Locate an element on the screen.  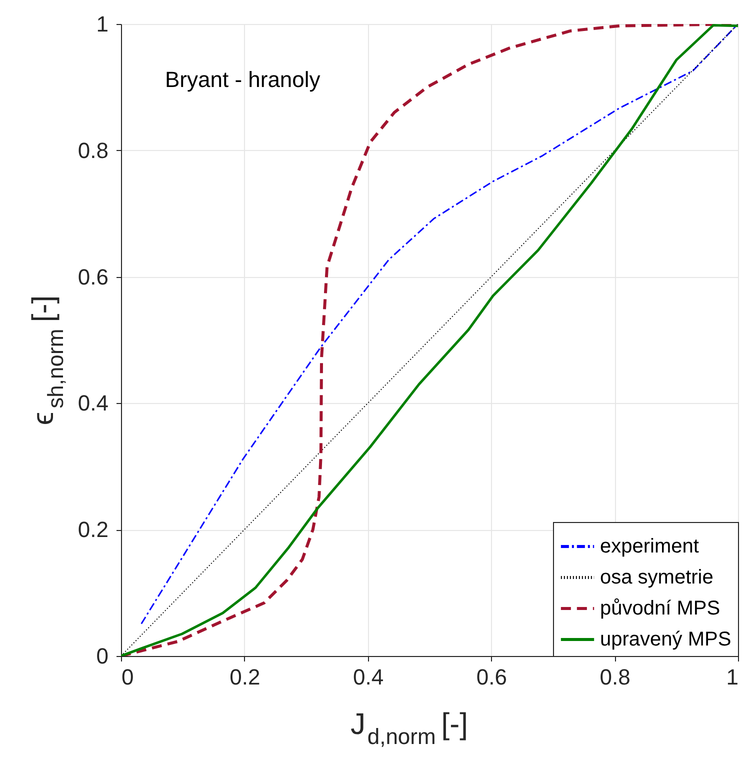
legend-label: experiment is located at coordinates (650, 547).